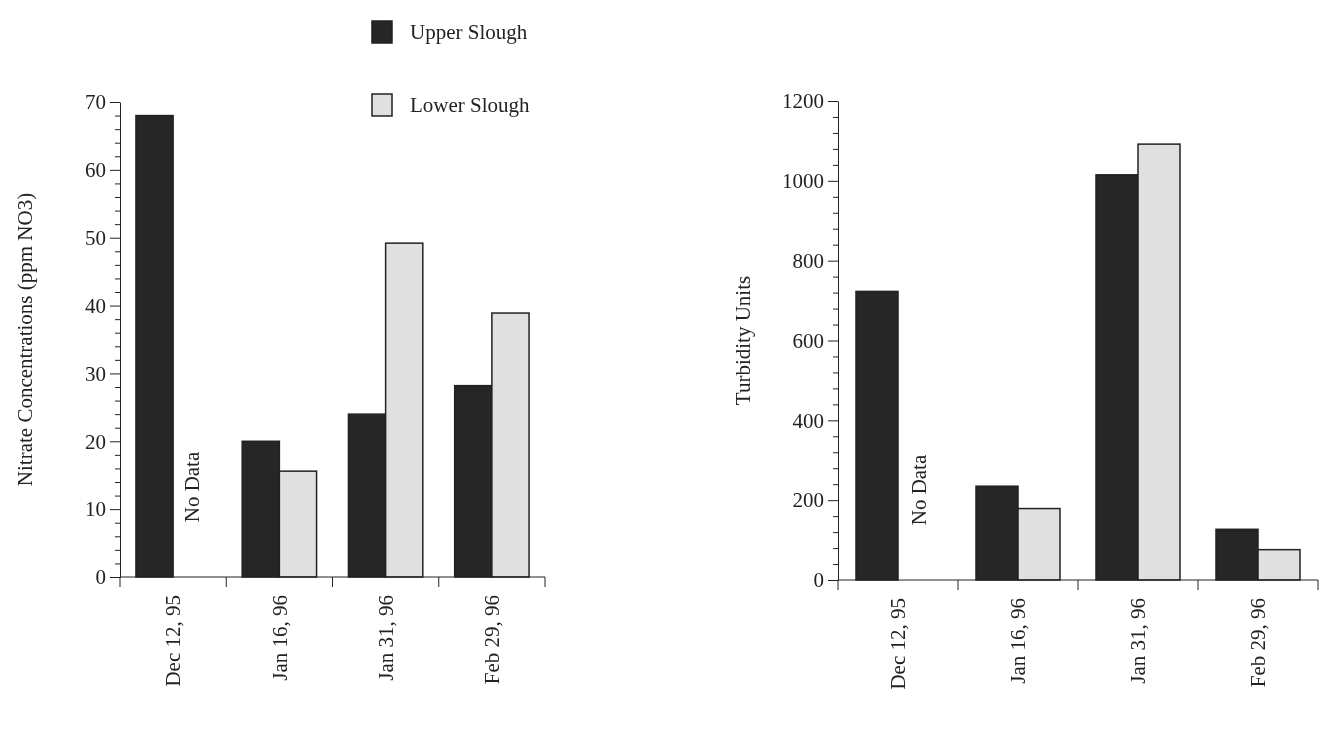 The width and height of the screenshot is (1328, 753). What do you see at coordinates (808, 260) in the screenshot?
I see `y-tick-label: 800` at bounding box center [808, 260].